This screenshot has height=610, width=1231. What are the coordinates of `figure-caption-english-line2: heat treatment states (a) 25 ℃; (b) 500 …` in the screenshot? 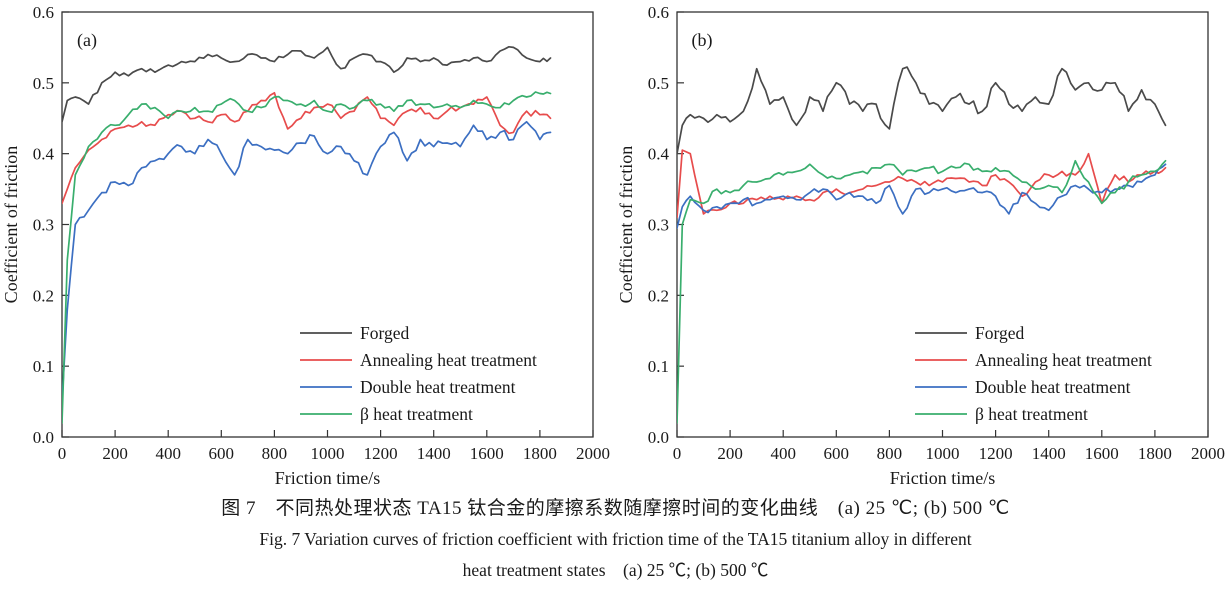 It's located at (615, 570).